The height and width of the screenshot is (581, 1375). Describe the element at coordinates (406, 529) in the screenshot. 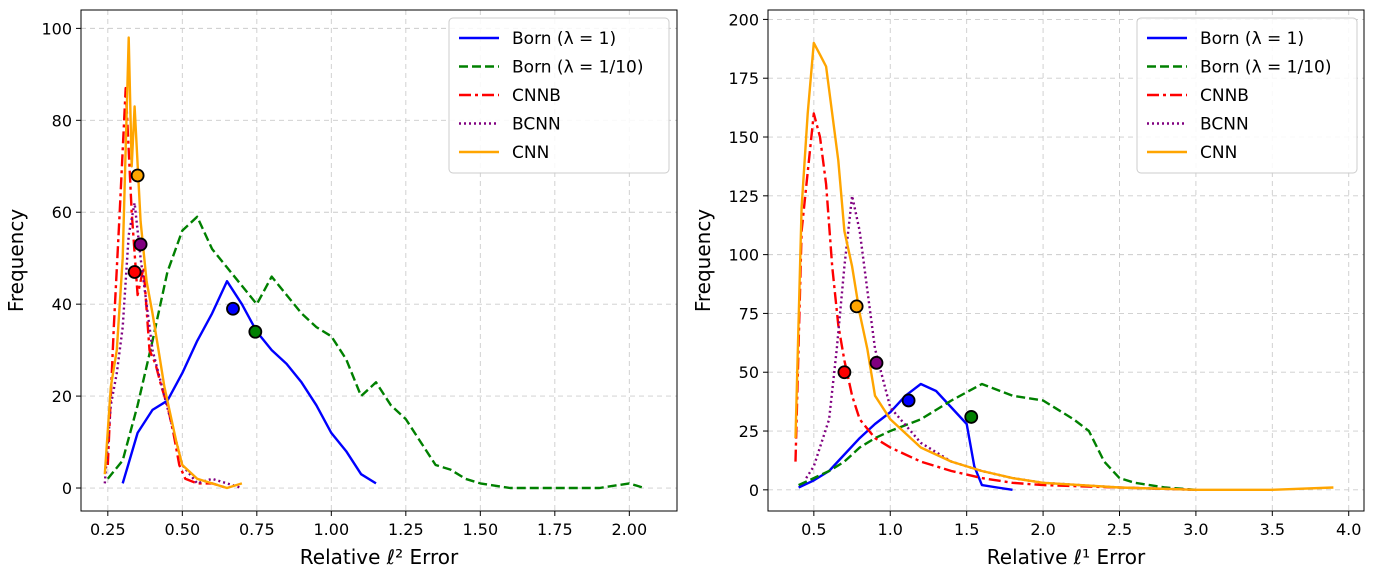

I see `x-tick-label: 1.25` at that location.